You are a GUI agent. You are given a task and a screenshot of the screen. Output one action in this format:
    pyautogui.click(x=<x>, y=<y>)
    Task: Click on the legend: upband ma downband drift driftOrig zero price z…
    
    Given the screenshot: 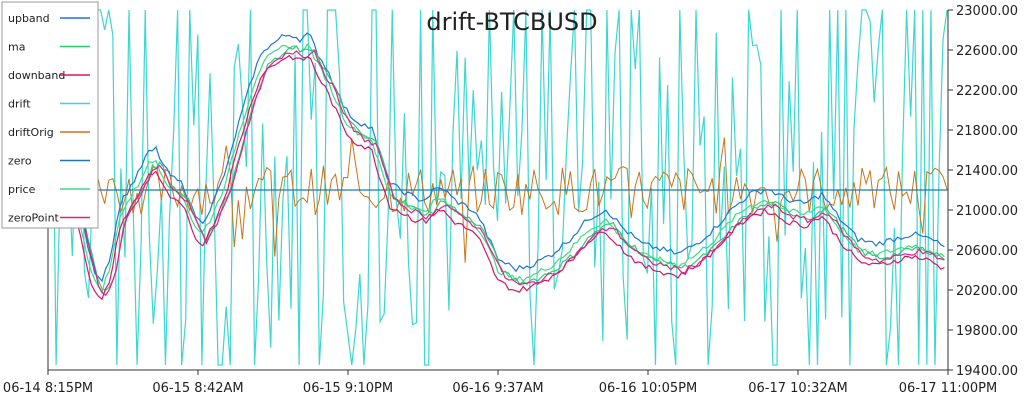 What is the action you would take?
    pyautogui.click(x=50, y=115)
    